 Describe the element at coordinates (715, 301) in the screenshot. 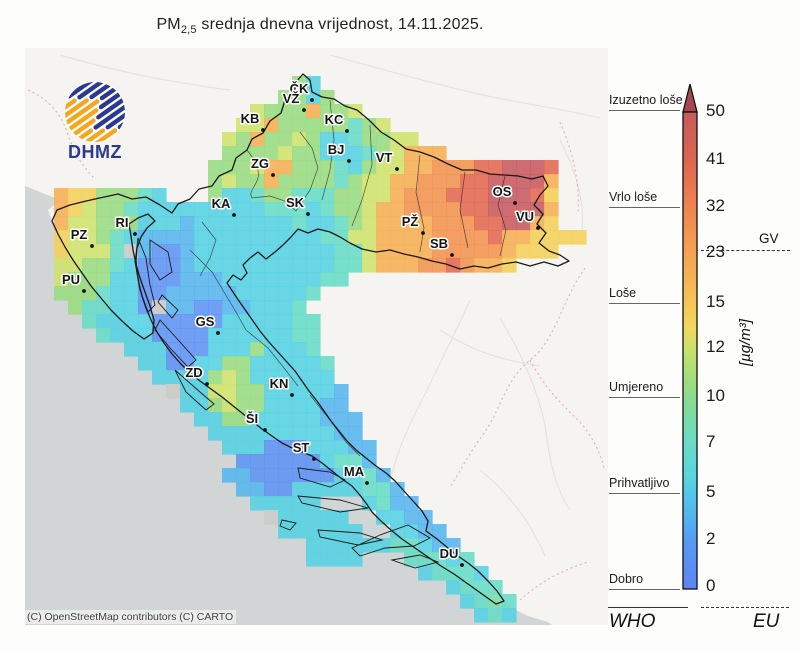

I see `scale-tick-15: 15` at that location.